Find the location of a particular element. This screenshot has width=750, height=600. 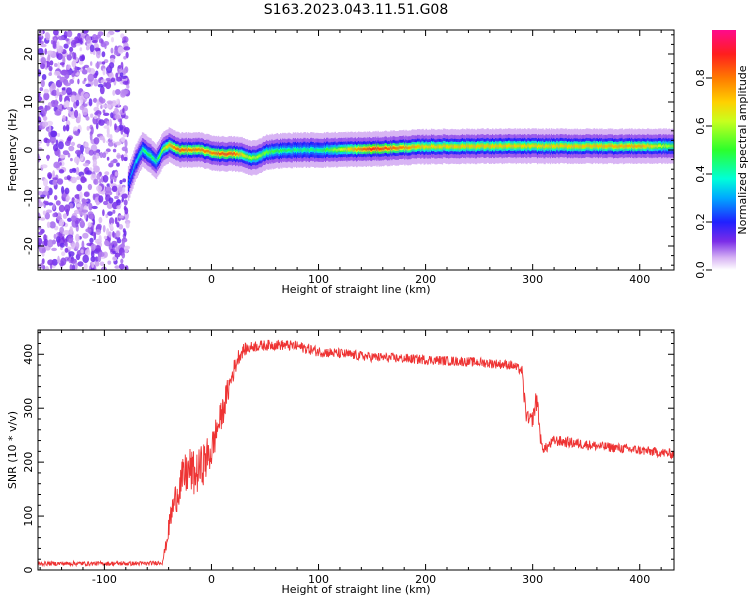

y-tick-label: 300 is located at coordinates (28, 408).